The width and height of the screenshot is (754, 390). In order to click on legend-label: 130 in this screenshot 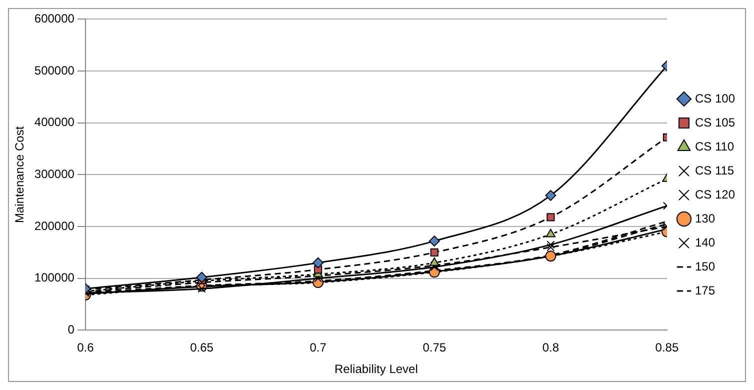, I will do `click(705, 218)`.